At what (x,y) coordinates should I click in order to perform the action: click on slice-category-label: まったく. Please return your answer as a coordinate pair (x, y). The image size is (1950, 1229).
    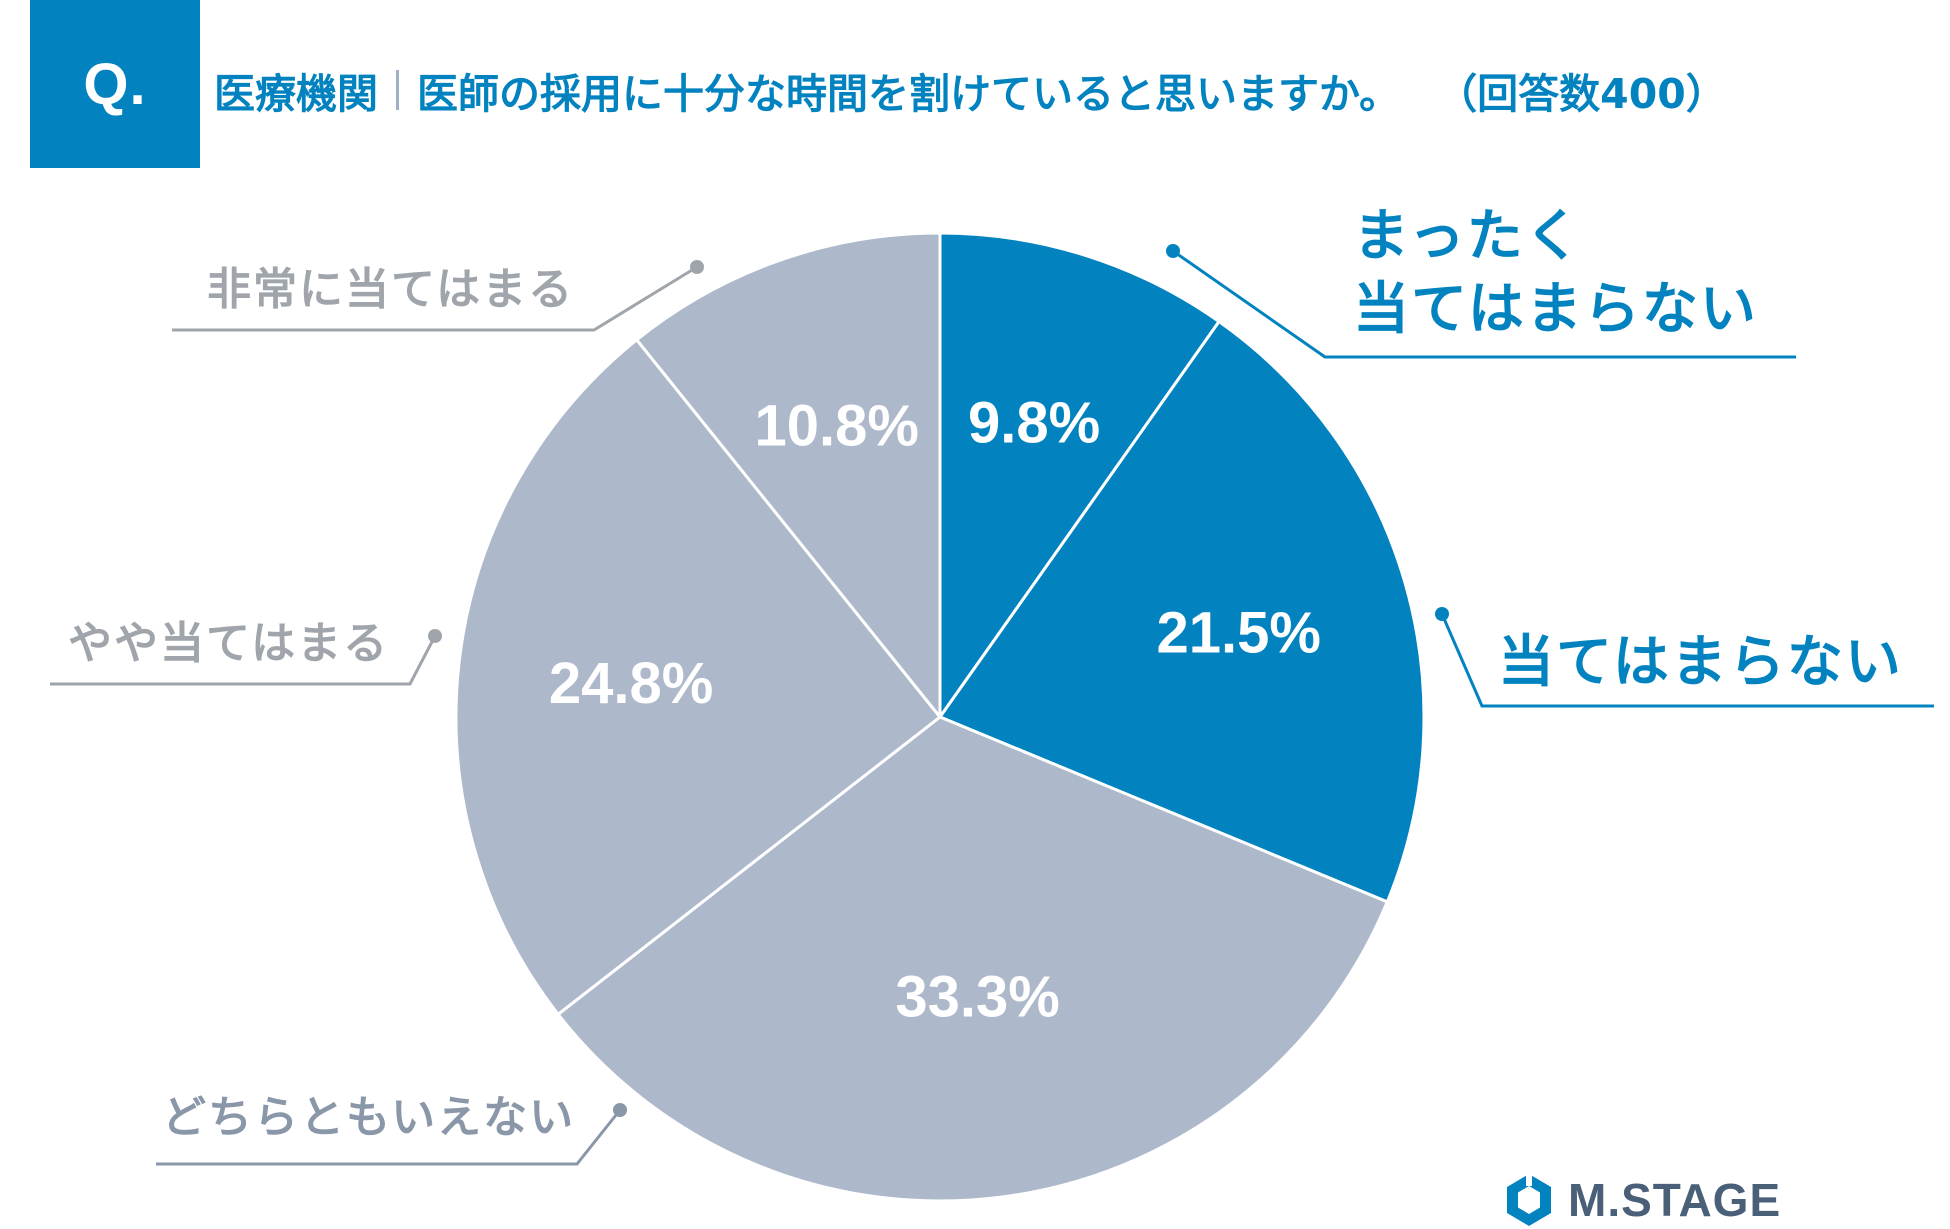
    Looking at the image, I should click on (1468, 236).